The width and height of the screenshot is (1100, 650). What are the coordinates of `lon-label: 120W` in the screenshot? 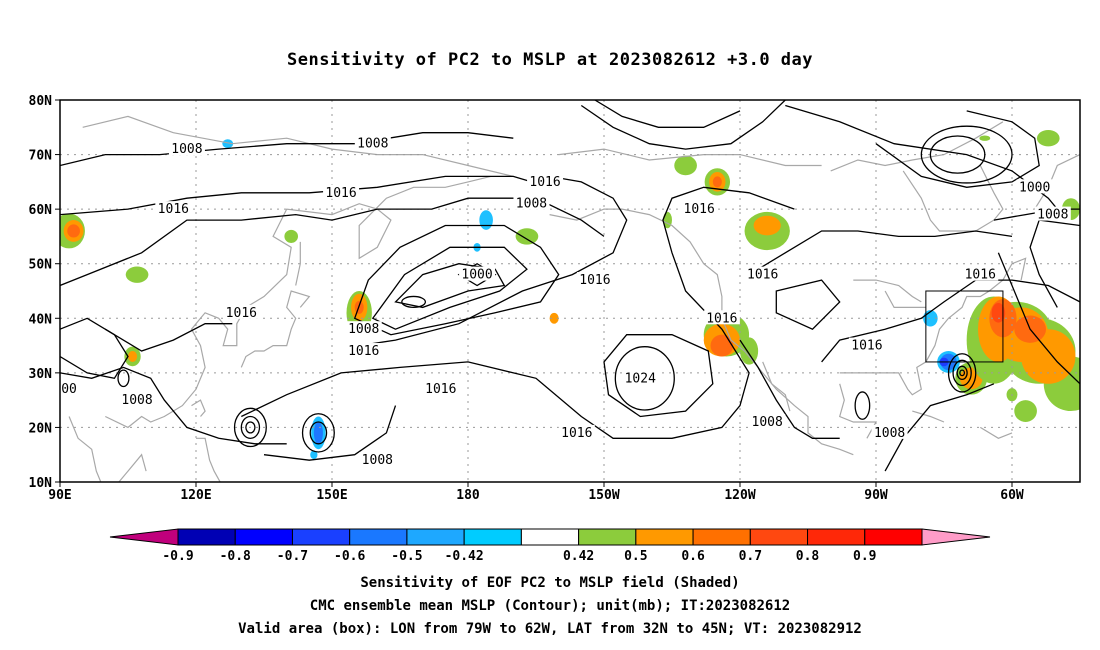 It's located at (739, 495).